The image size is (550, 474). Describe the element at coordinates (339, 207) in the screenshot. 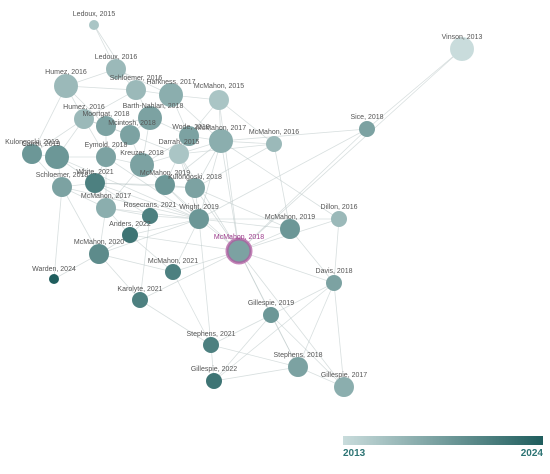

I see `paper-label-dillon-2016: Dillon, 2016` at that location.